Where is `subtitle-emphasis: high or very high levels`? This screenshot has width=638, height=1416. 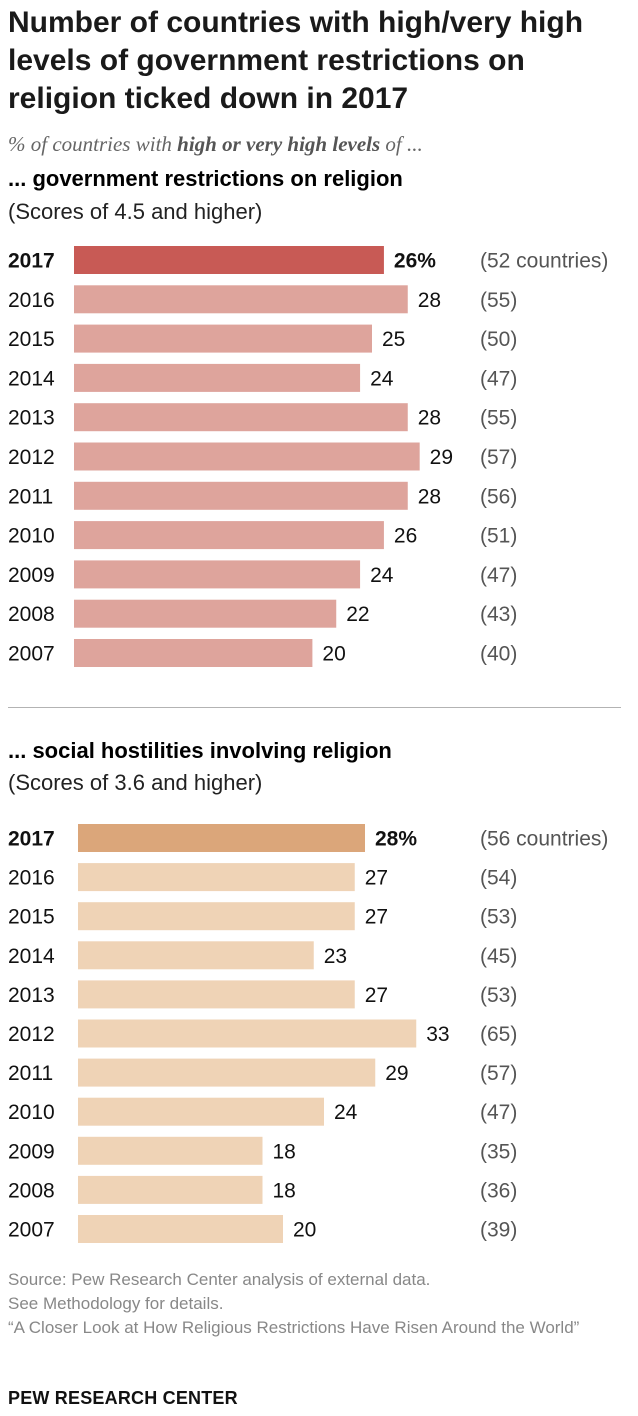 subtitle-emphasis: high or very high levels is located at coordinates (279, 144).